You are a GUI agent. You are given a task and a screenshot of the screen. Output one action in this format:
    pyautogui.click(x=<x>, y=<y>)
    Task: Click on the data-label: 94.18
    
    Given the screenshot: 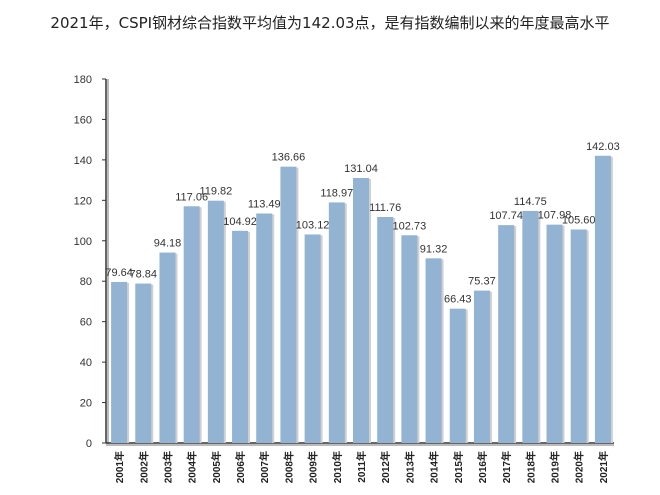 What is the action you would take?
    pyautogui.click(x=168, y=244)
    